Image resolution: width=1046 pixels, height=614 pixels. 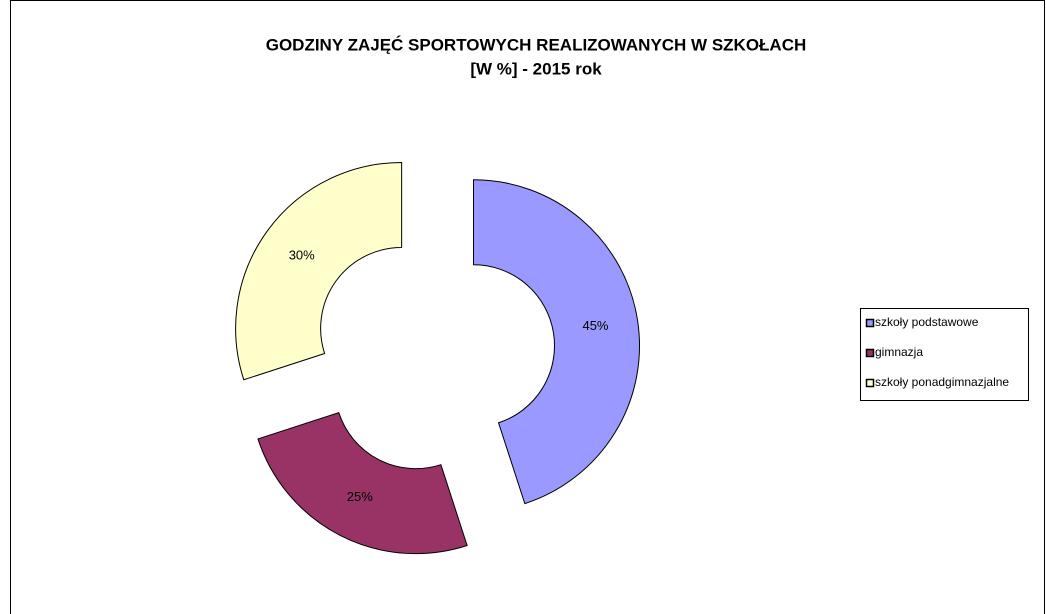 What do you see at coordinates (942, 382) in the screenshot?
I see `legend-label: szkoły ponadgimnazjalne` at bounding box center [942, 382].